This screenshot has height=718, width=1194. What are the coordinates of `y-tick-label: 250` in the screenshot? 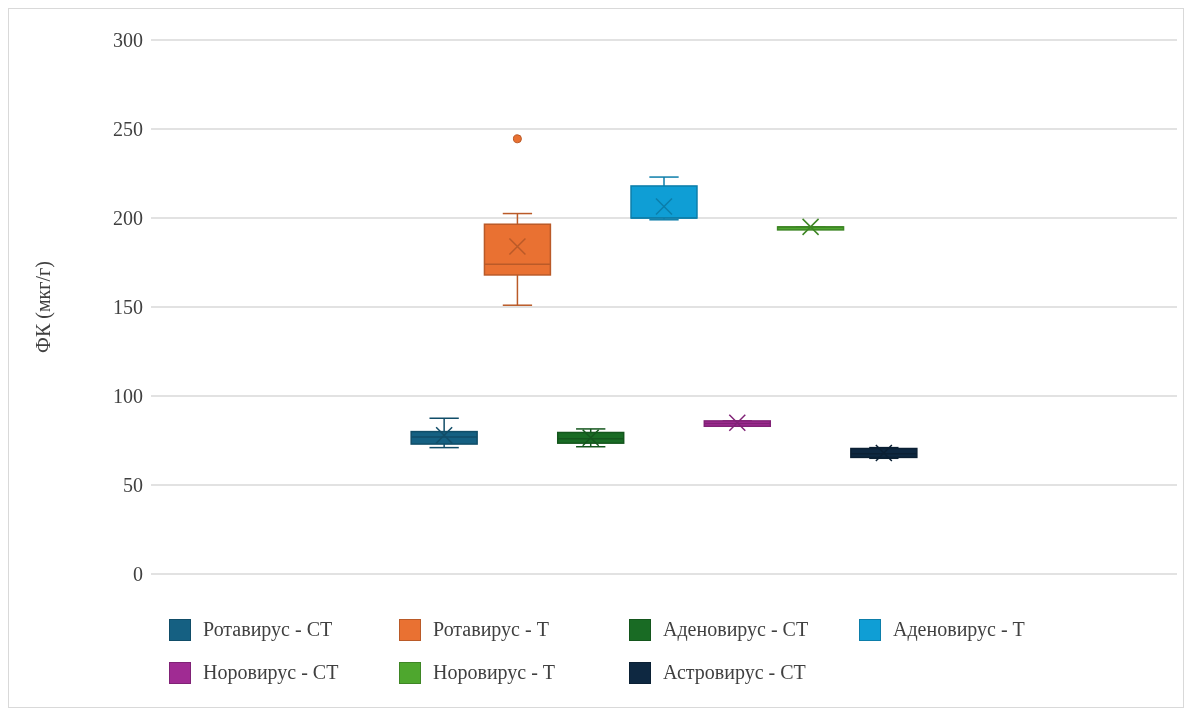 It's located at (128, 129).